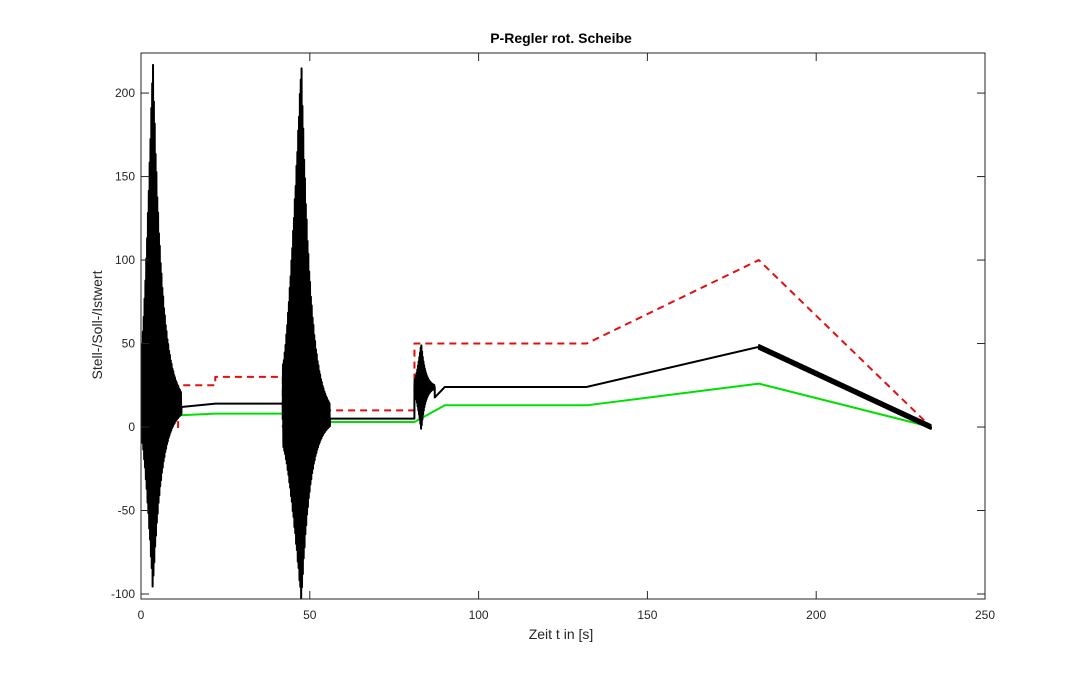  Describe the element at coordinates (125, 93) in the screenshot. I see `y-tick-label: 200` at that location.